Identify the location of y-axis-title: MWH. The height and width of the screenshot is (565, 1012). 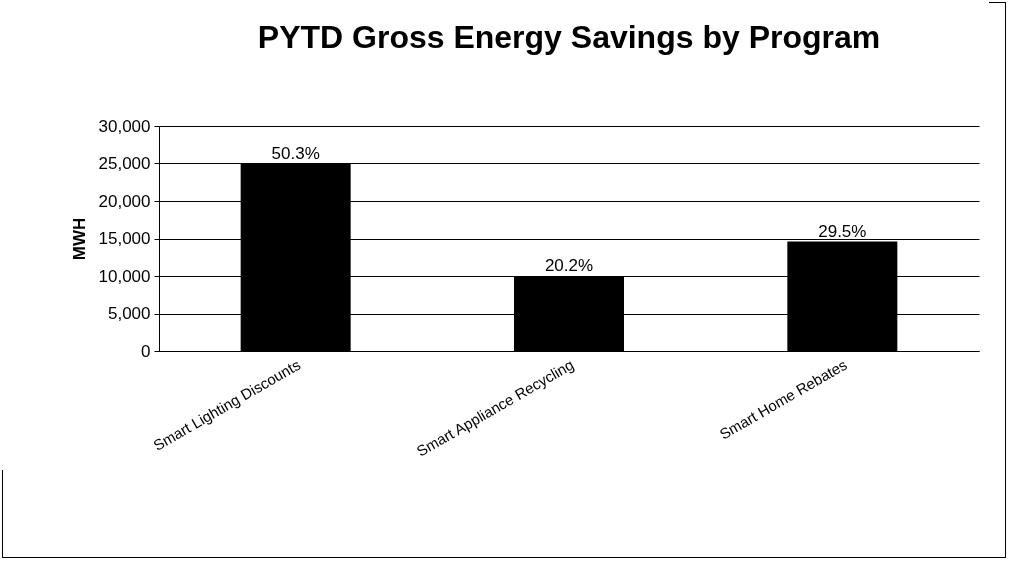
(79, 239).